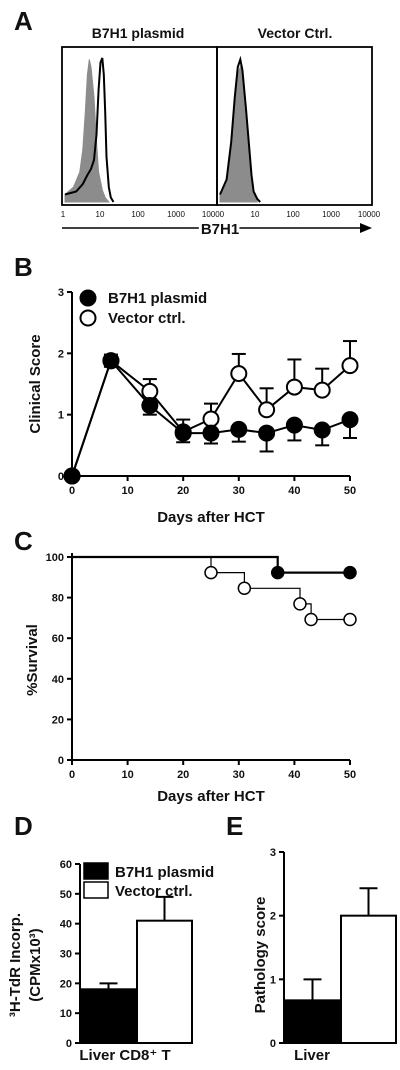 This screenshot has width=400, height=1070. Describe the element at coordinates (220, 229) in the screenshot. I see `panel-a-xlabel: B7H1` at that location.